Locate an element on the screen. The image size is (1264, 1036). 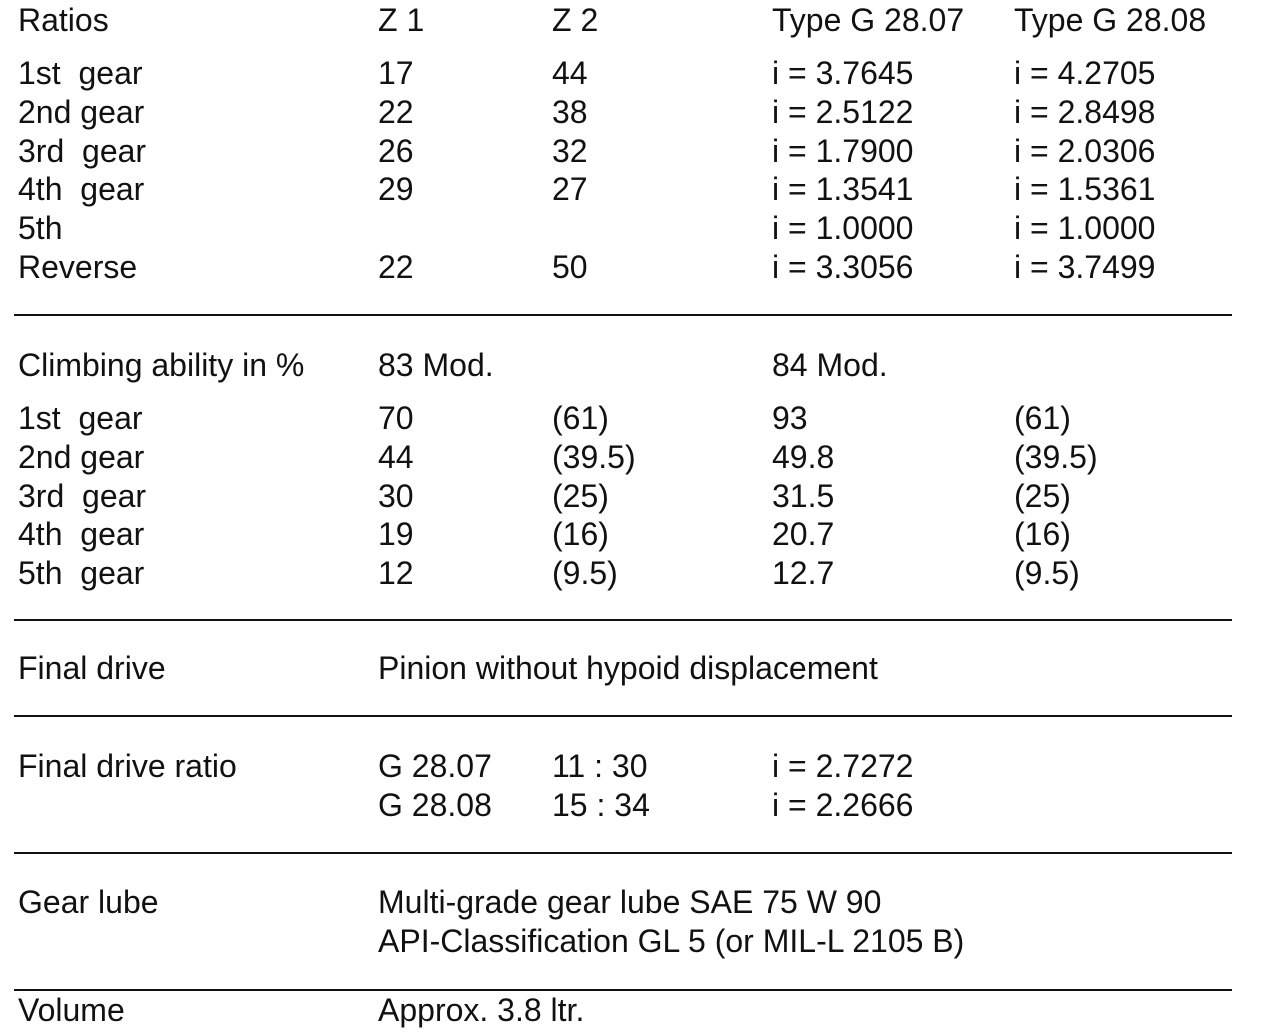
table-cell: 5th is located at coordinates (40, 228).